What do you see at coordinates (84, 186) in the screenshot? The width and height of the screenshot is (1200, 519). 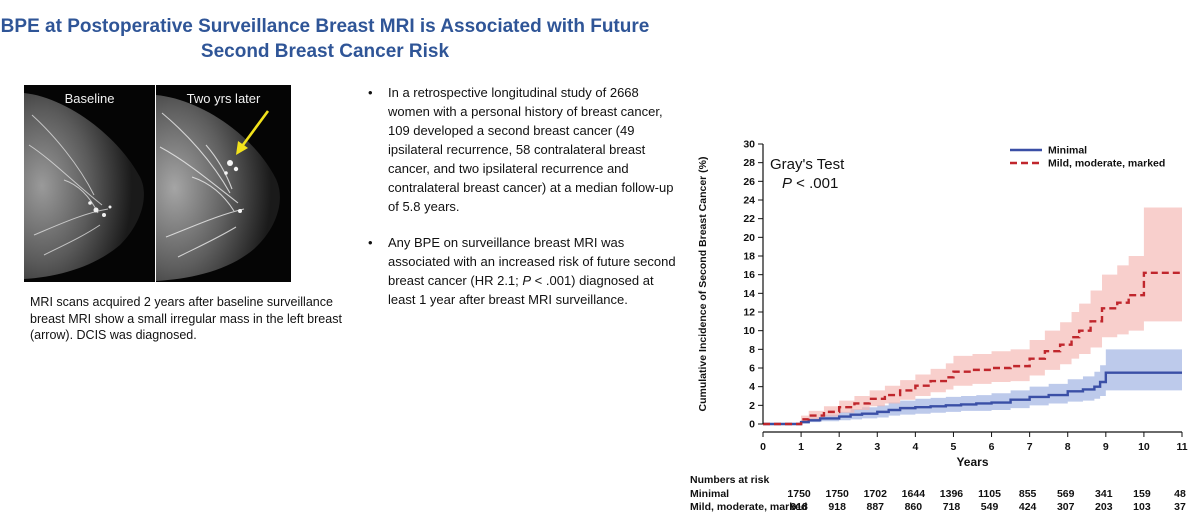 I see `breast-mri-baseline-graphic` at bounding box center [84, 186].